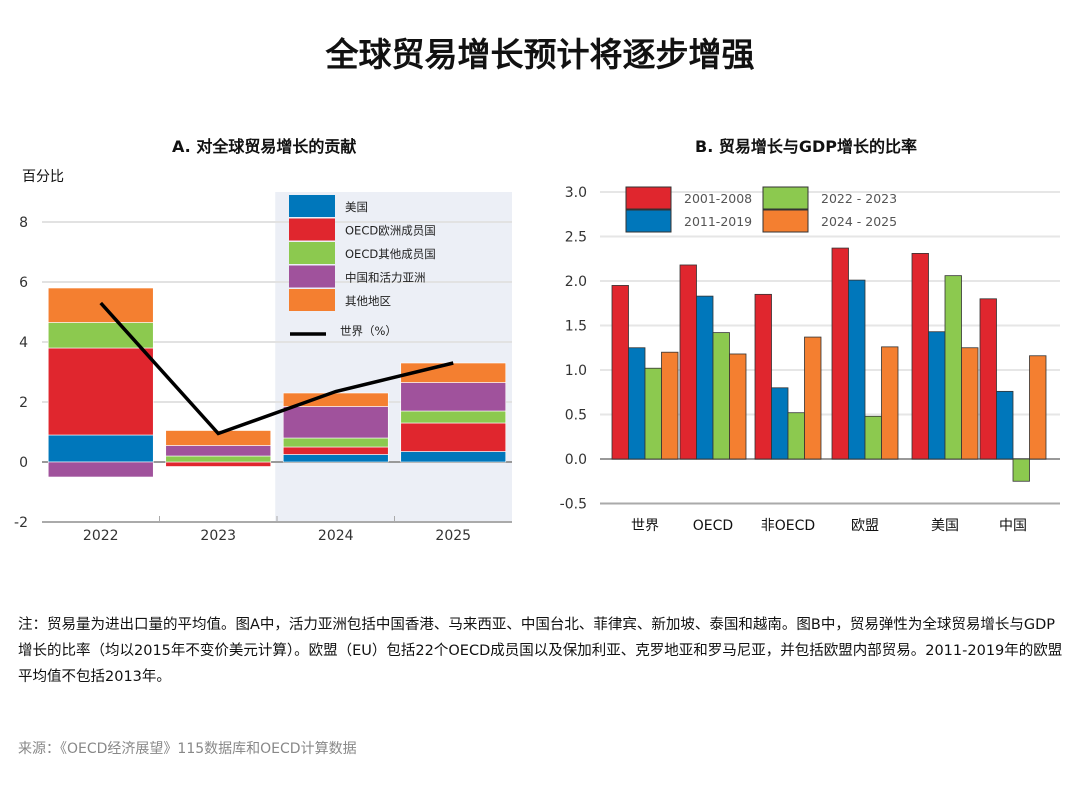  What do you see at coordinates (368, 301) in the screenshot?
I see `legend-label: 其他地区` at bounding box center [368, 301].